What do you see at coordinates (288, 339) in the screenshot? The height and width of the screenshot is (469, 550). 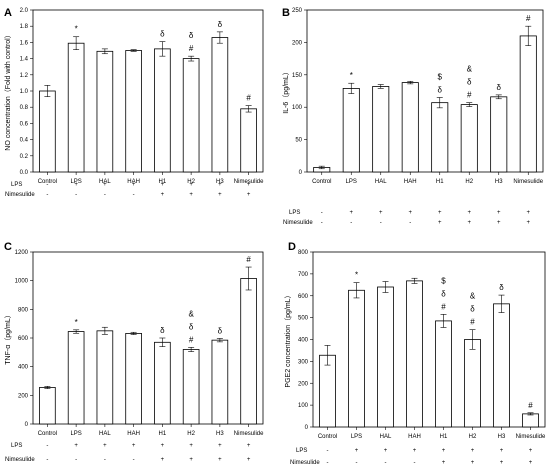 I see `y-axis-title: PGE2 concentration（pg/mL）` at bounding box center [288, 339].